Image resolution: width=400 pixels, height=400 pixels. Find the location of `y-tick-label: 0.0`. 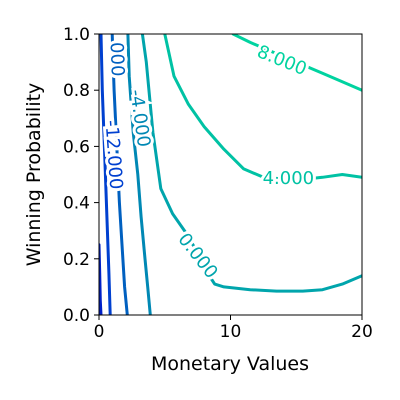

y-tick-label: 0.0 is located at coordinates (76, 316).